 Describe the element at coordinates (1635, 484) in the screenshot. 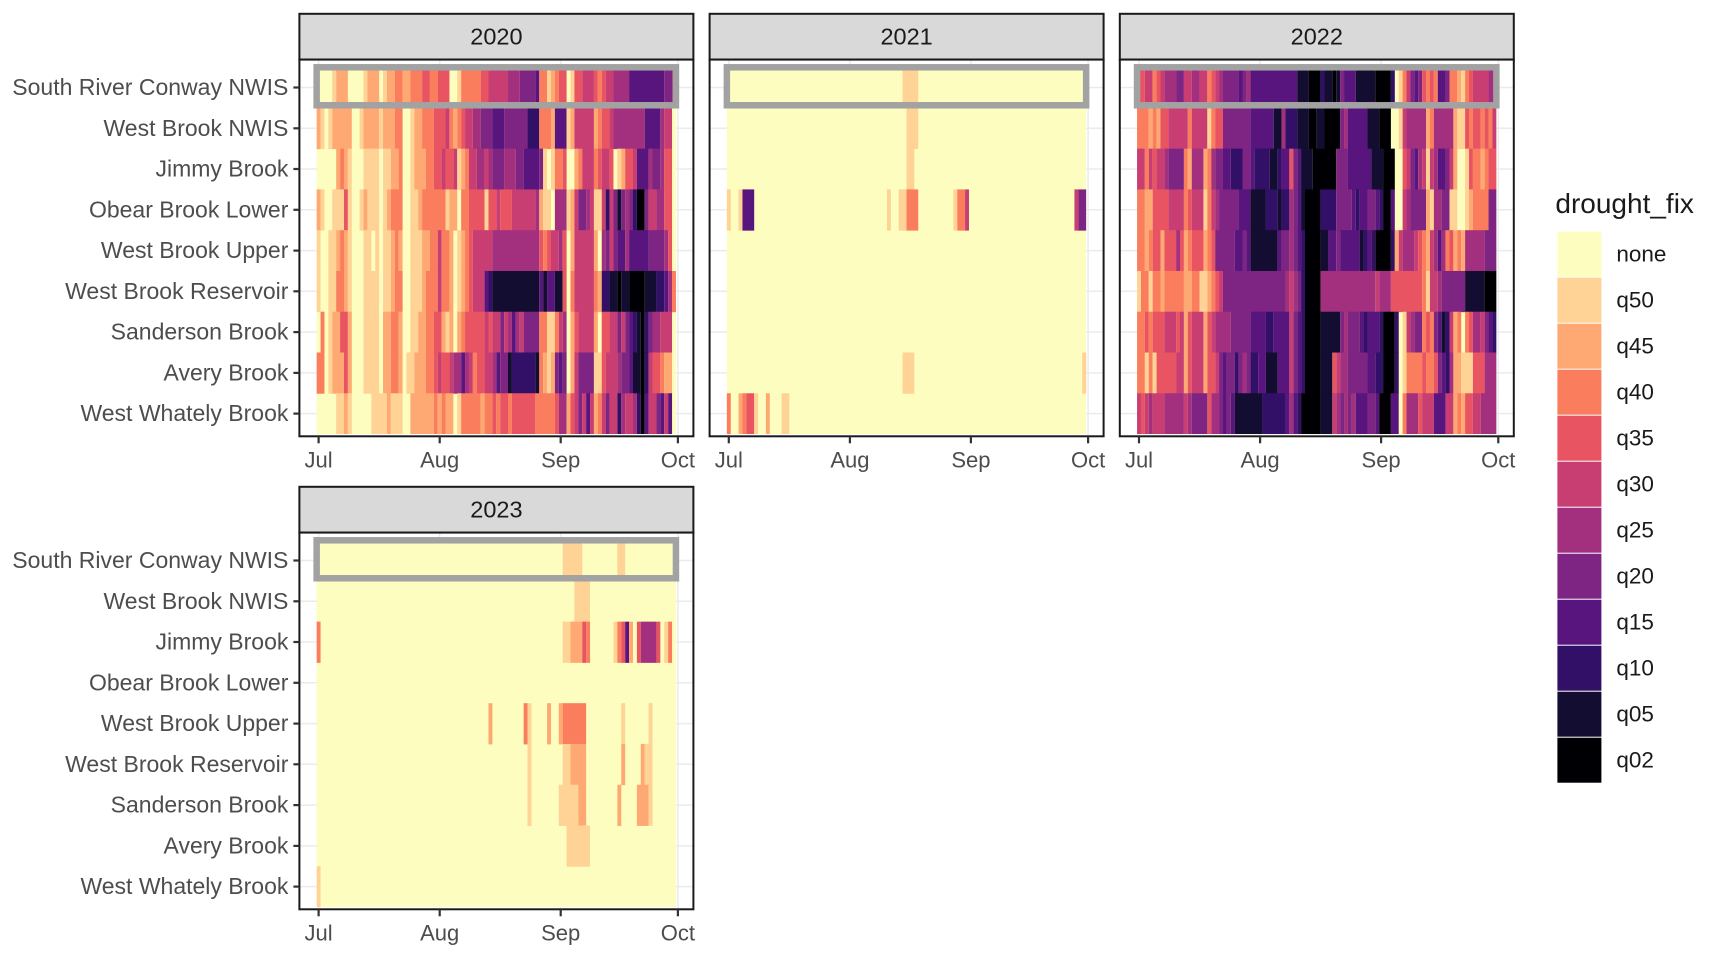

I see `svg-text: q30` at that location.